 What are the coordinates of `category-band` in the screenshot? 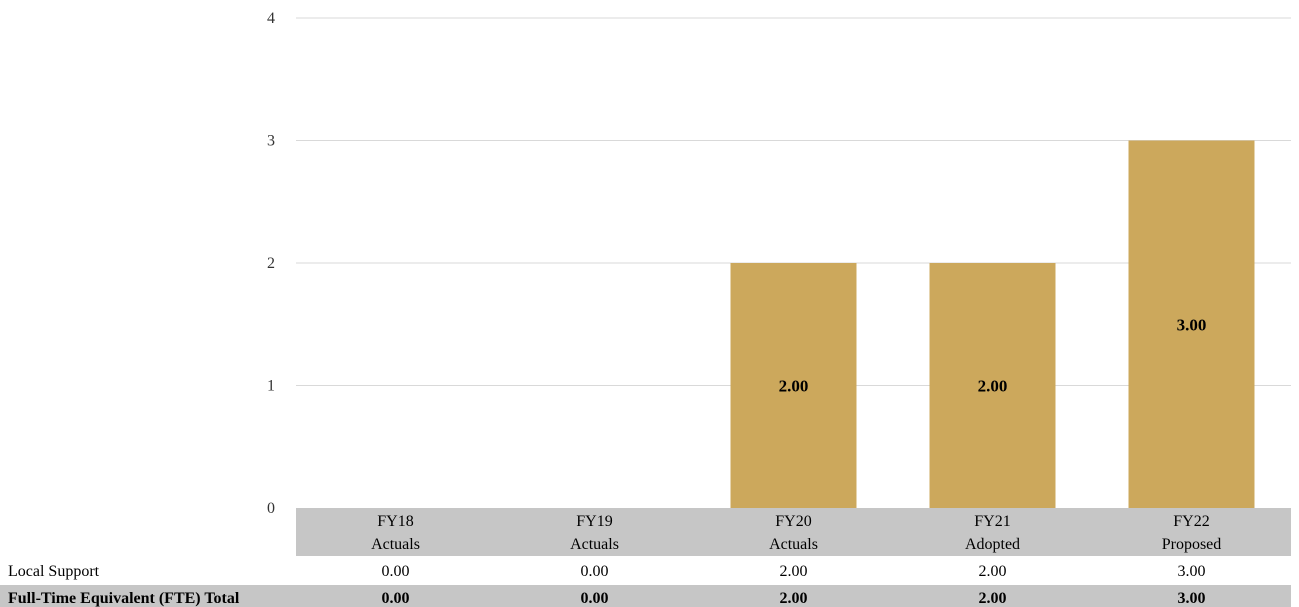 It's located at (793, 532).